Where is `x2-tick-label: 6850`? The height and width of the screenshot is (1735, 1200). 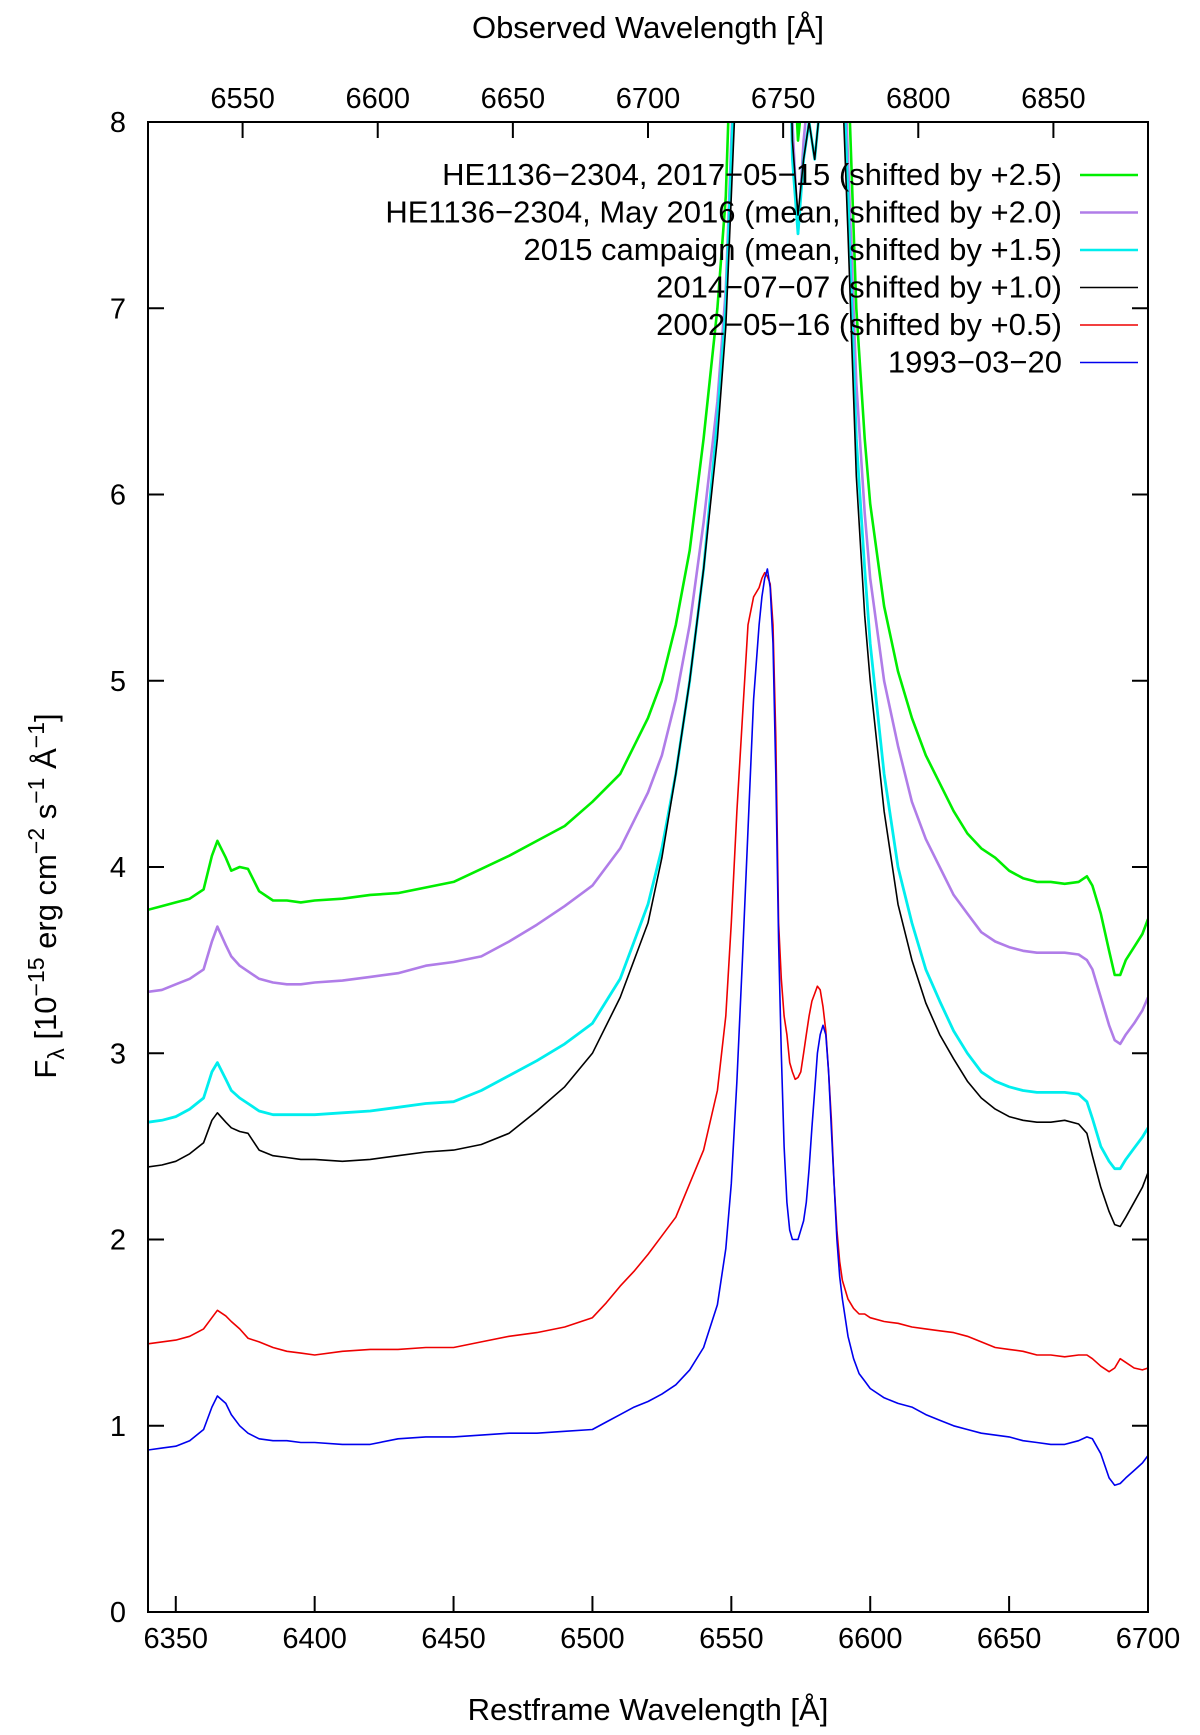 x2-tick-label: 6850 is located at coordinates (1053, 99).